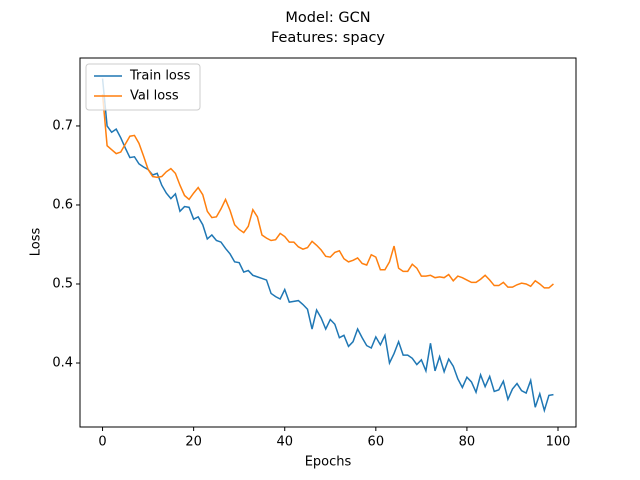  Describe the element at coordinates (328, 38) in the screenshot. I see `chart-subtitle: Features: spacy` at that location.